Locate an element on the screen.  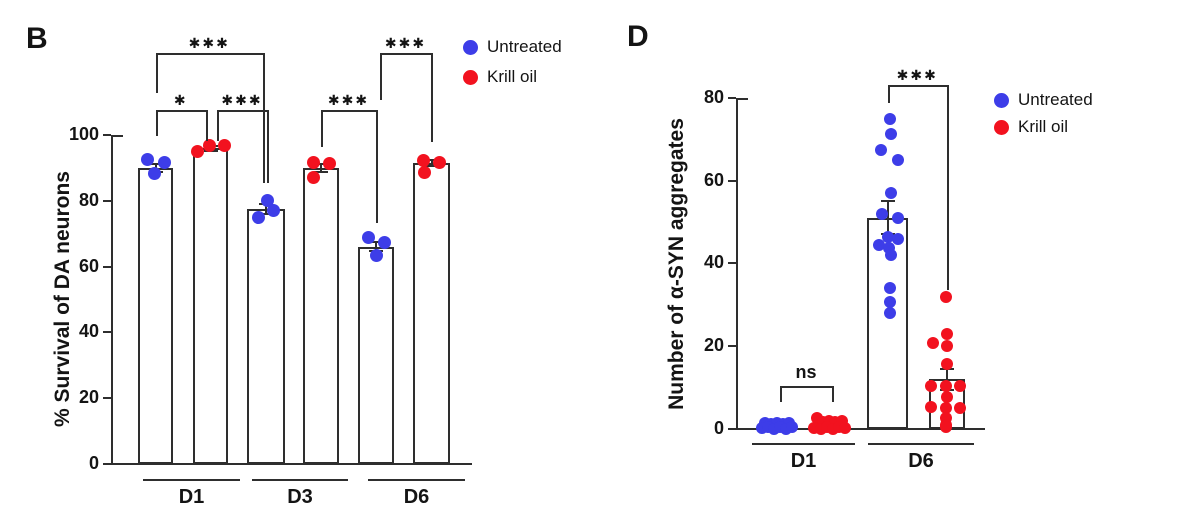
bar-d6-untreated is located at coordinates (376, 355).